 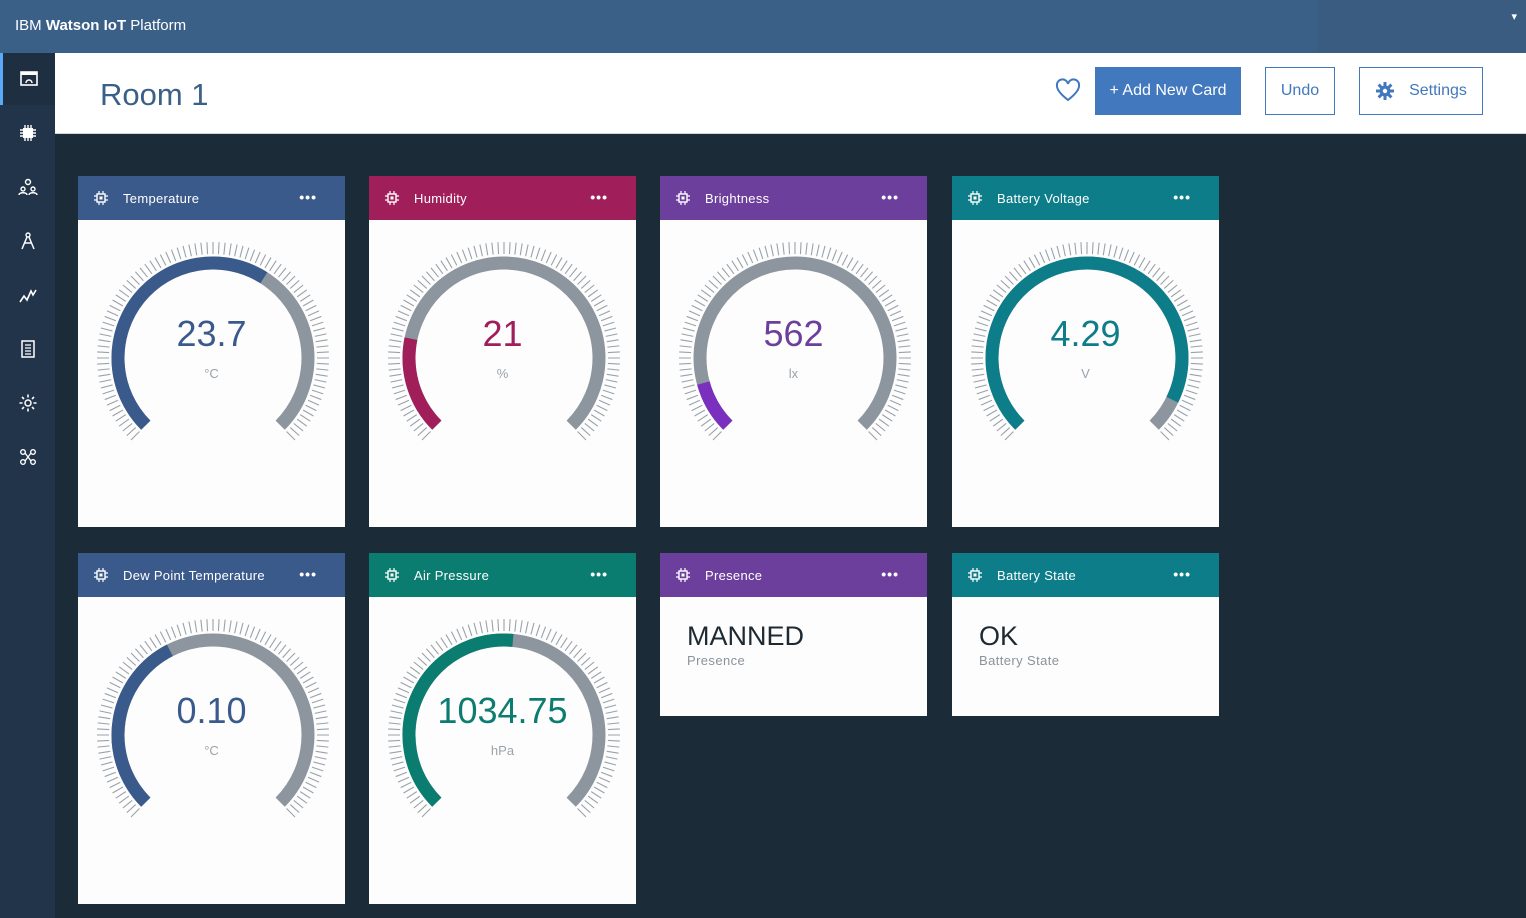 What do you see at coordinates (793, 575) in the screenshot?
I see `card-header: Presence •••` at bounding box center [793, 575].